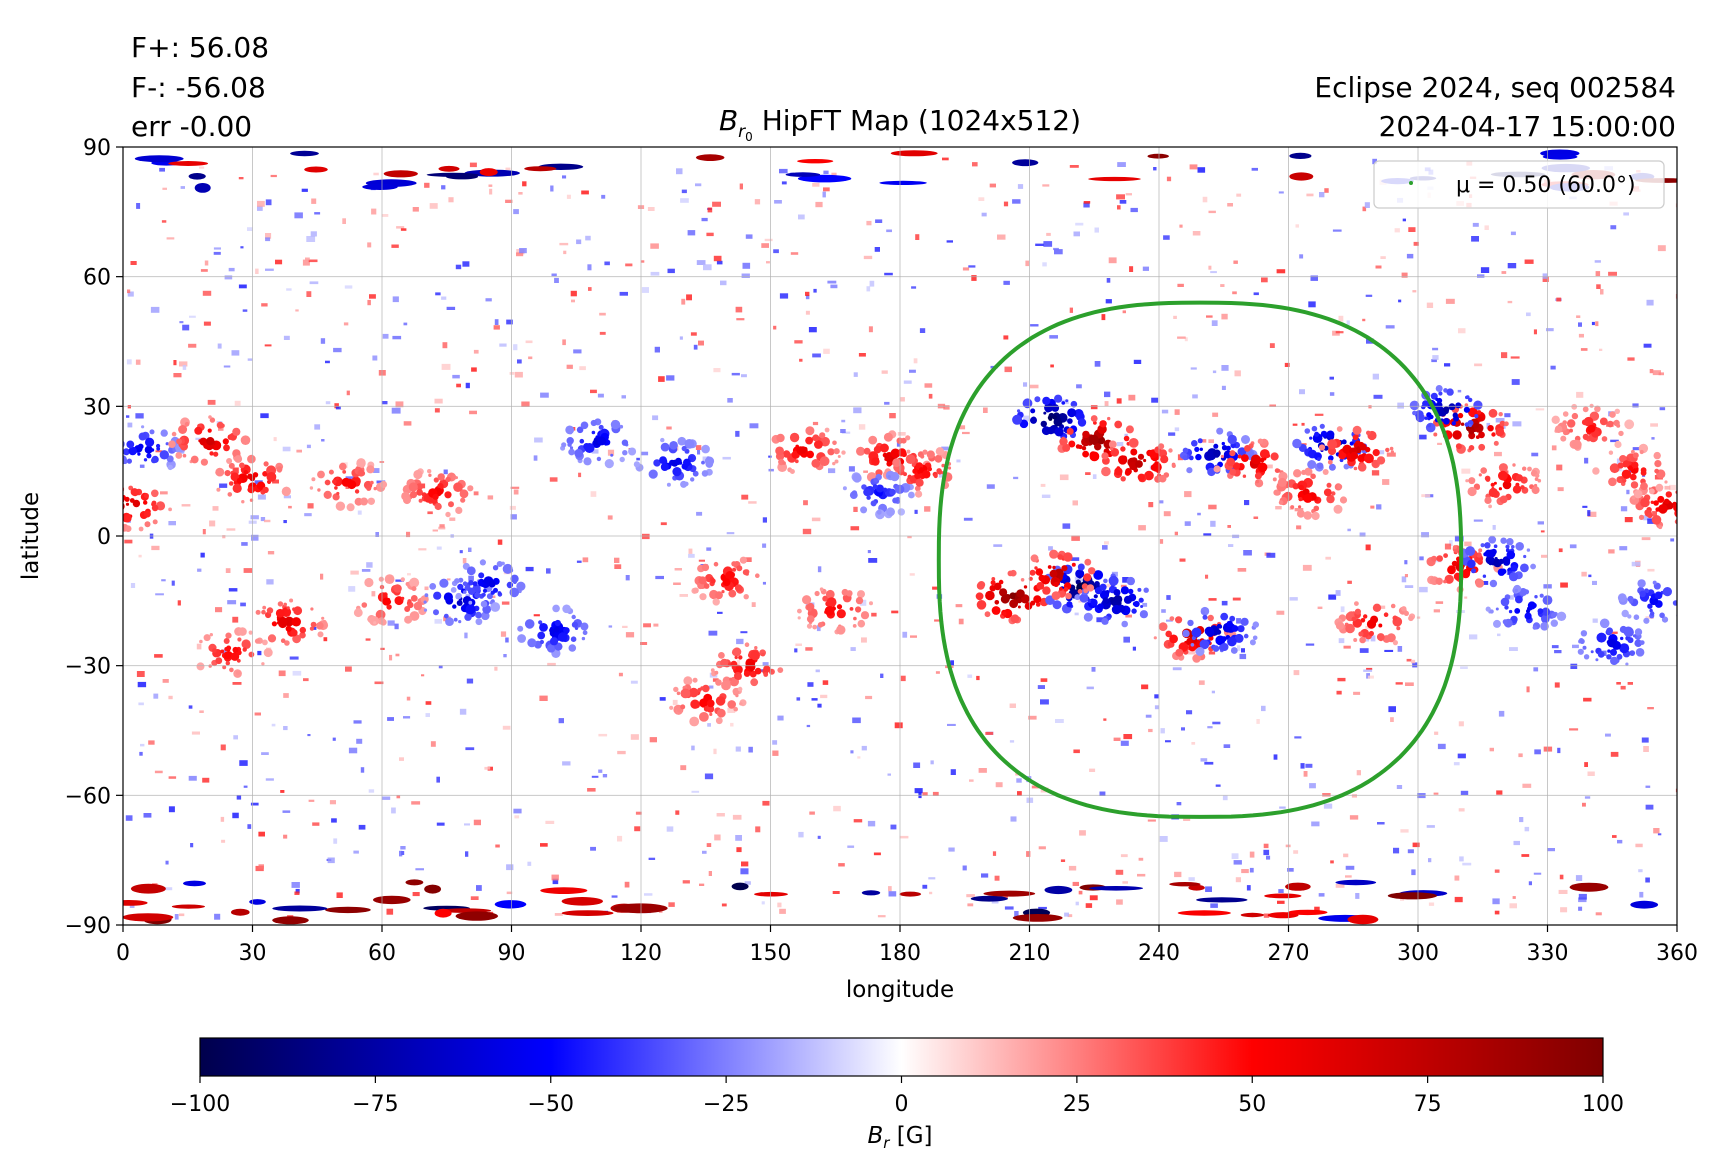  Describe the element at coordinates (900, 953) in the screenshot. I see `x-tick-label: 180` at that location.